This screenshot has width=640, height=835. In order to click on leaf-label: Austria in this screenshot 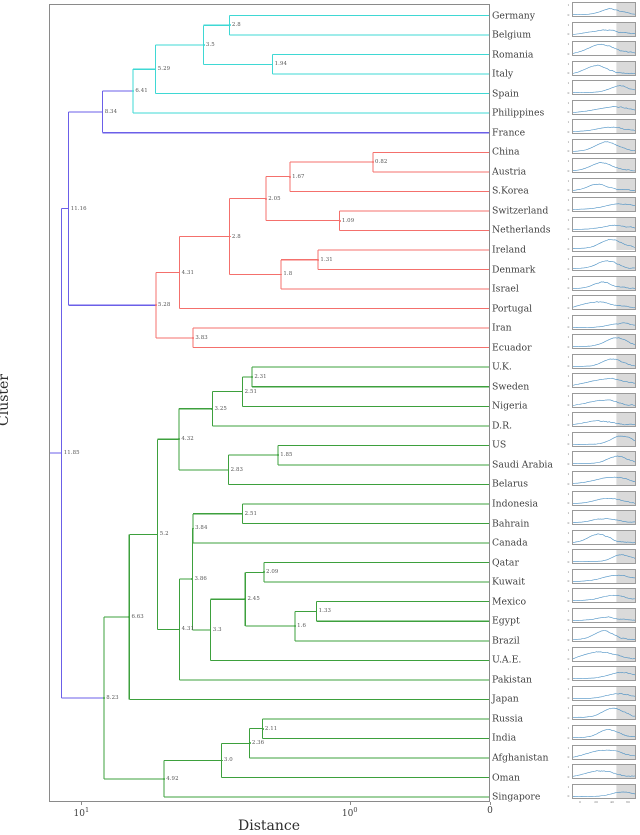, I will do `click(509, 172)`.